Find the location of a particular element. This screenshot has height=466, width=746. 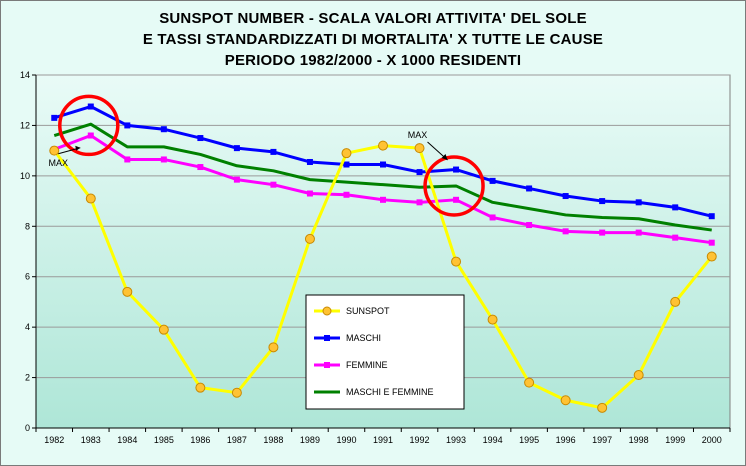

x-tick-label: 1989 is located at coordinates (310, 440).